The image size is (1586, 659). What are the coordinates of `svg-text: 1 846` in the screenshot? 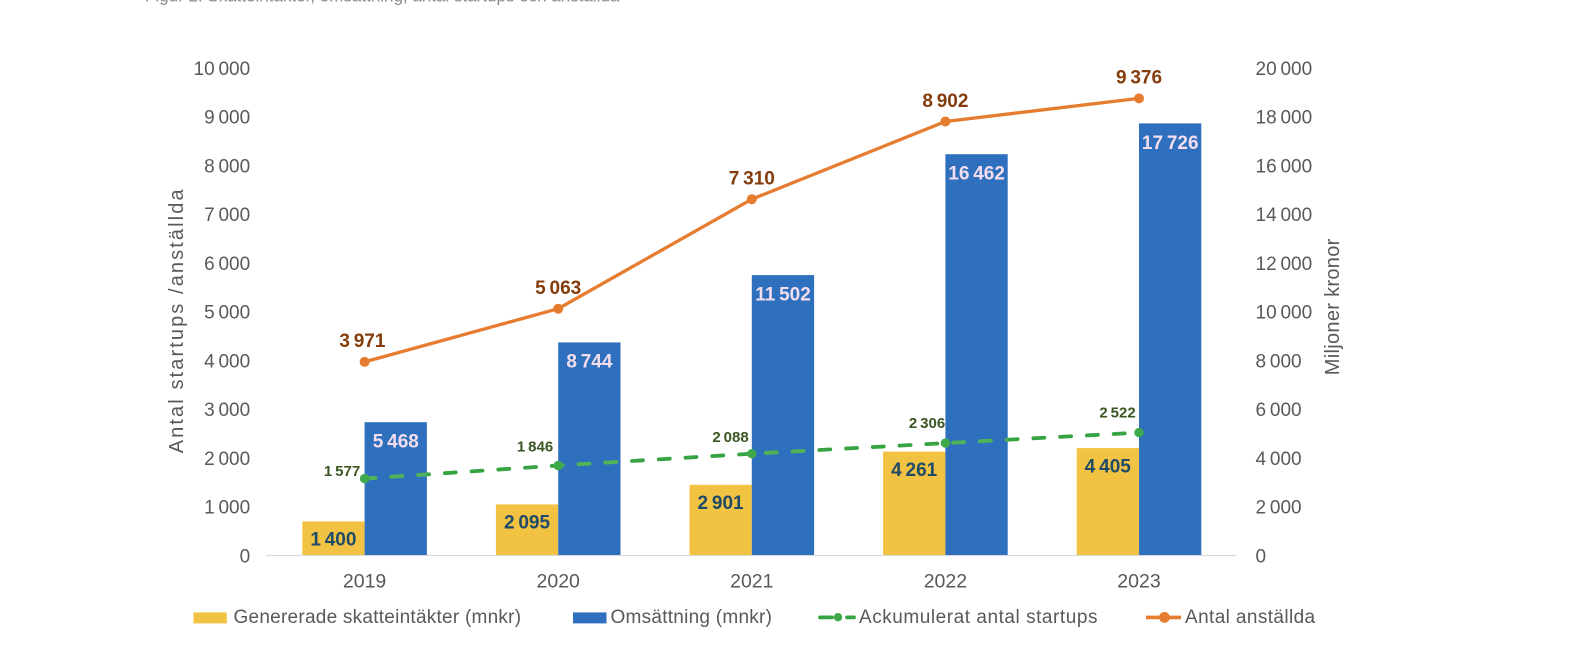 It's located at (535, 446).